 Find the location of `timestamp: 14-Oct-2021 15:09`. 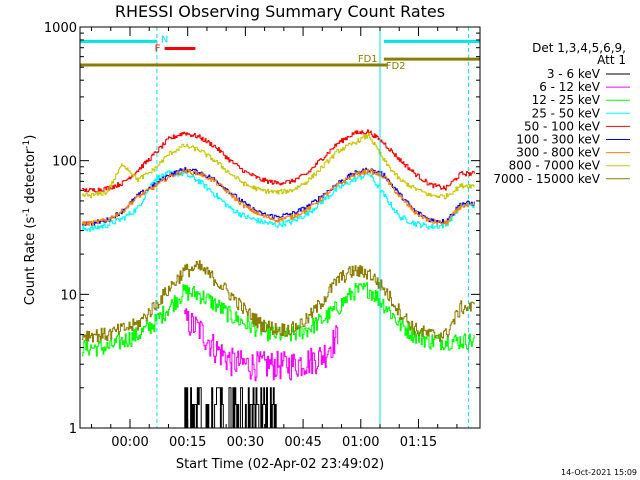

timestamp: 14-Oct-2021 15:09 is located at coordinates (599, 472).